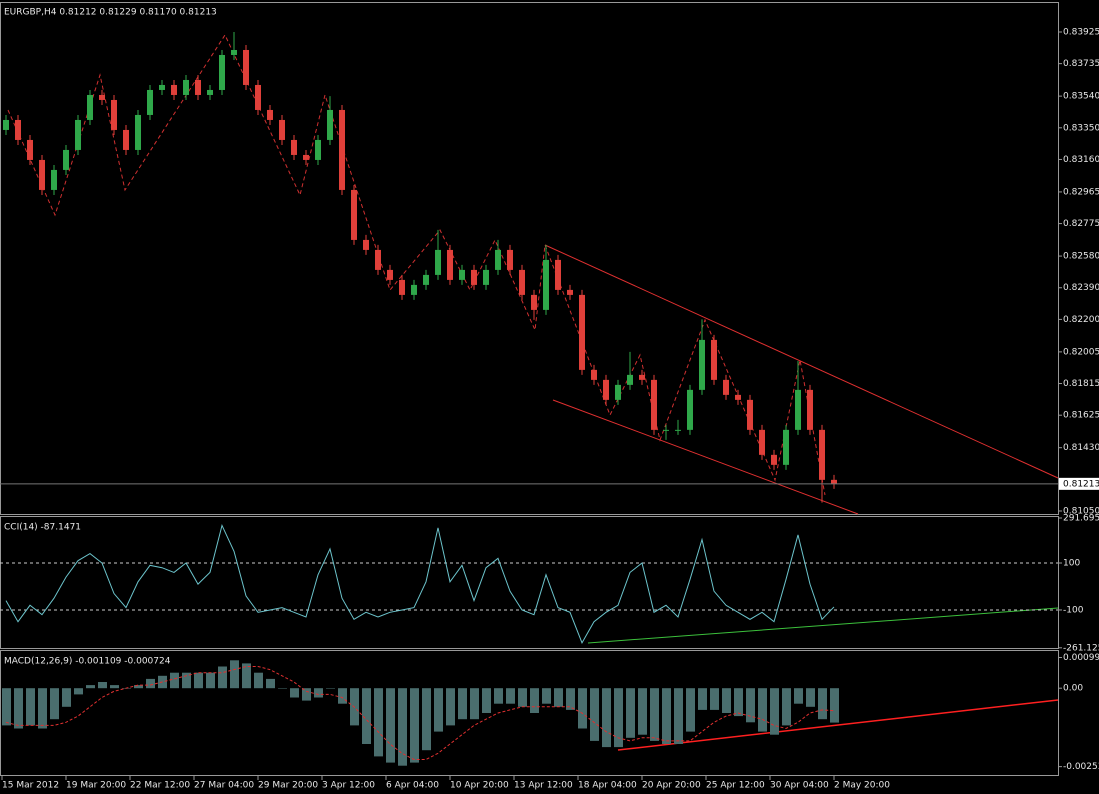 The image size is (1099, 794). I want to click on last-price-box, so click(1079, 483).